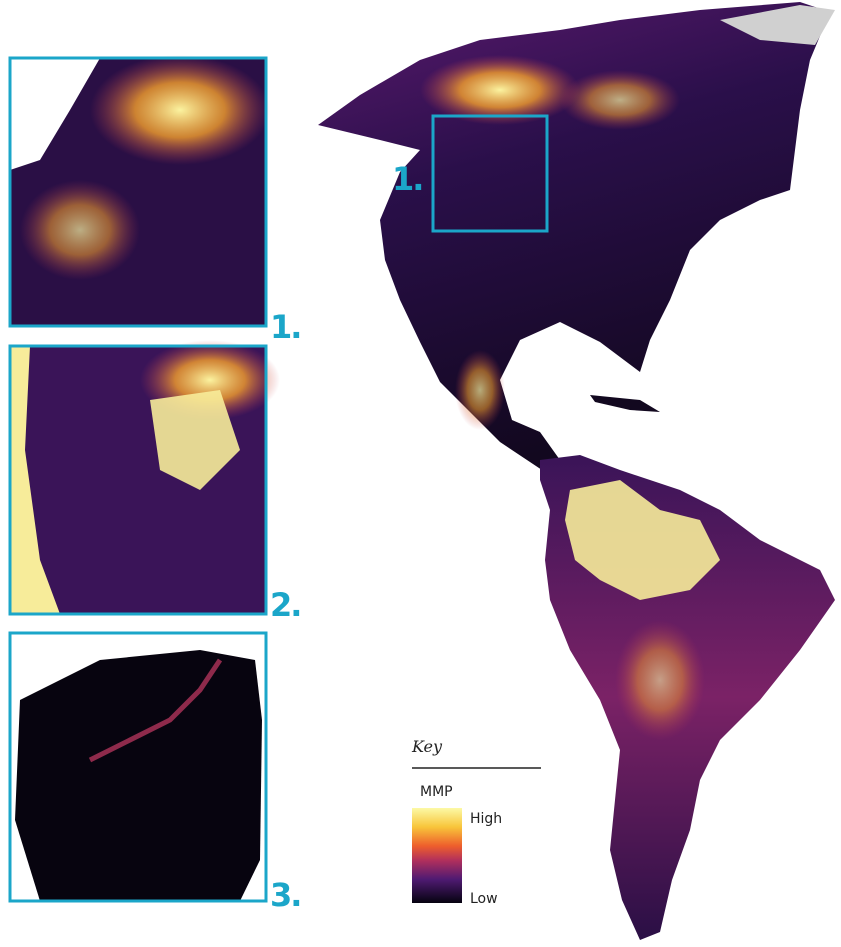 The height and width of the screenshot is (947, 841). Describe the element at coordinates (484, 899) in the screenshot. I see `key-low: Low` at that location.